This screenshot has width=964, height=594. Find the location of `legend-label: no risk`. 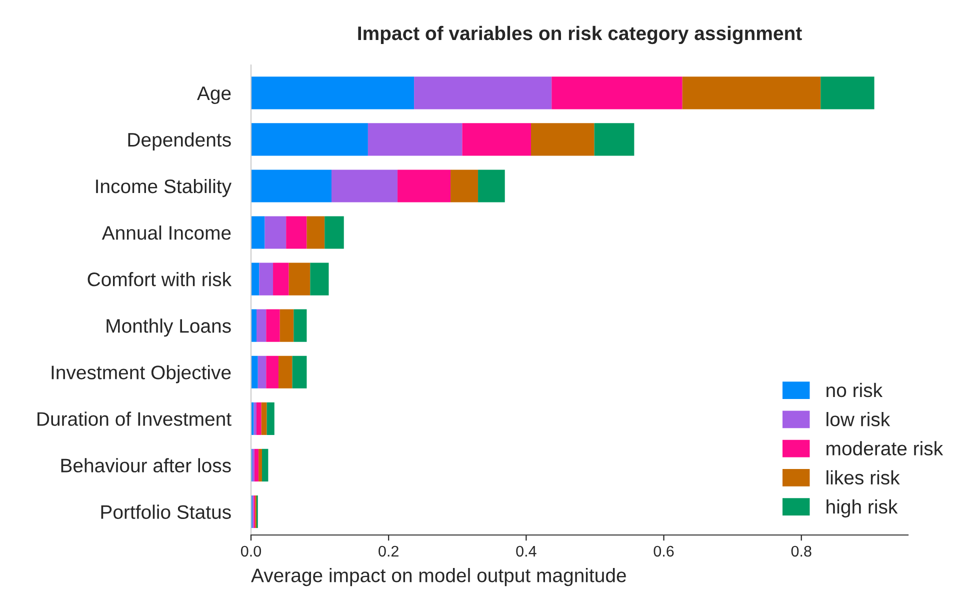

legend-label: no risk is located at coordinates (854, 390).